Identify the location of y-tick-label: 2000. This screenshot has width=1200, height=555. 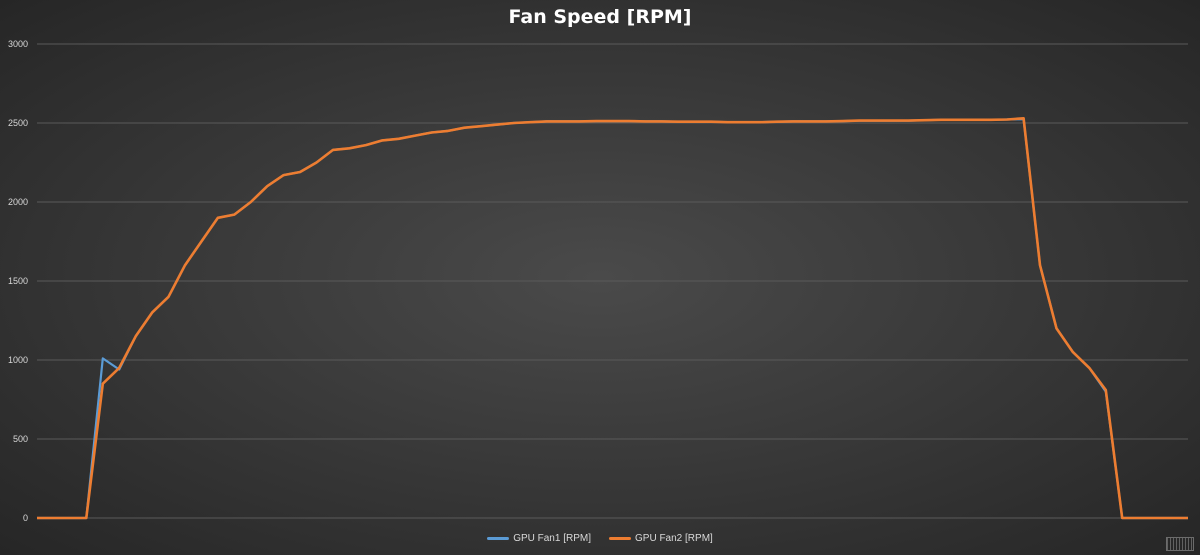
(18, 202).